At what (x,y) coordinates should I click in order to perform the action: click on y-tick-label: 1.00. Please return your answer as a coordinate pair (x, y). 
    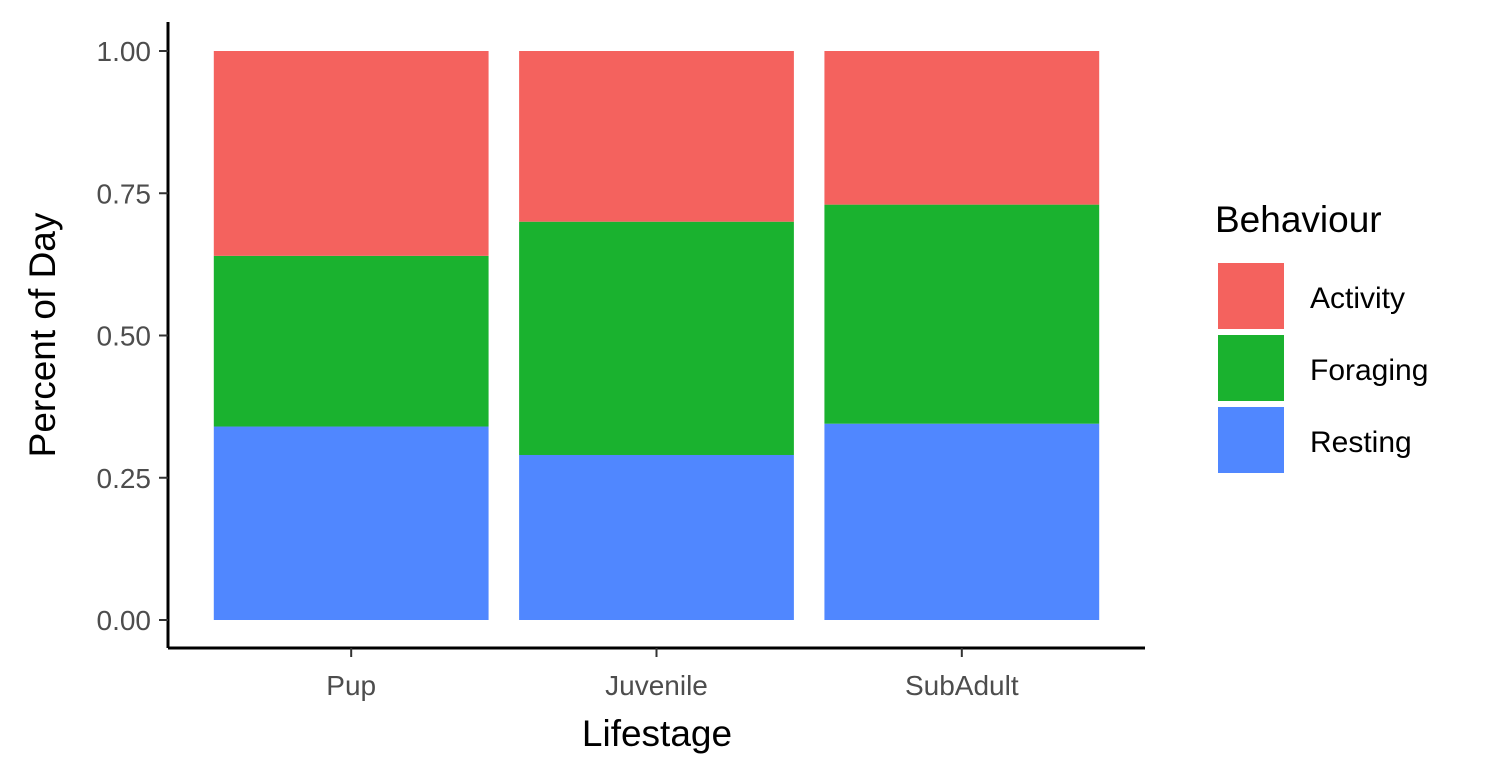
    Looking at the image, I should click on (124, 51).